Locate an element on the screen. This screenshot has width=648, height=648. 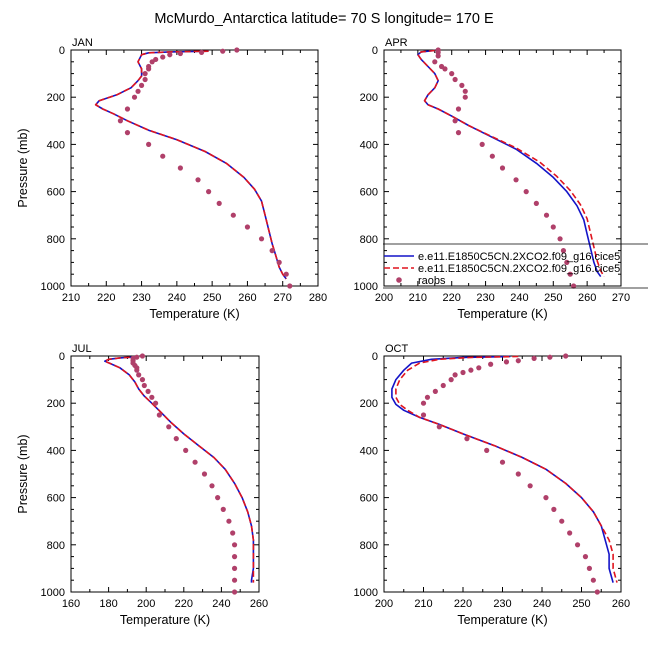
panel-oct-ytick-label: 600 is located at coordinates (369, 499).